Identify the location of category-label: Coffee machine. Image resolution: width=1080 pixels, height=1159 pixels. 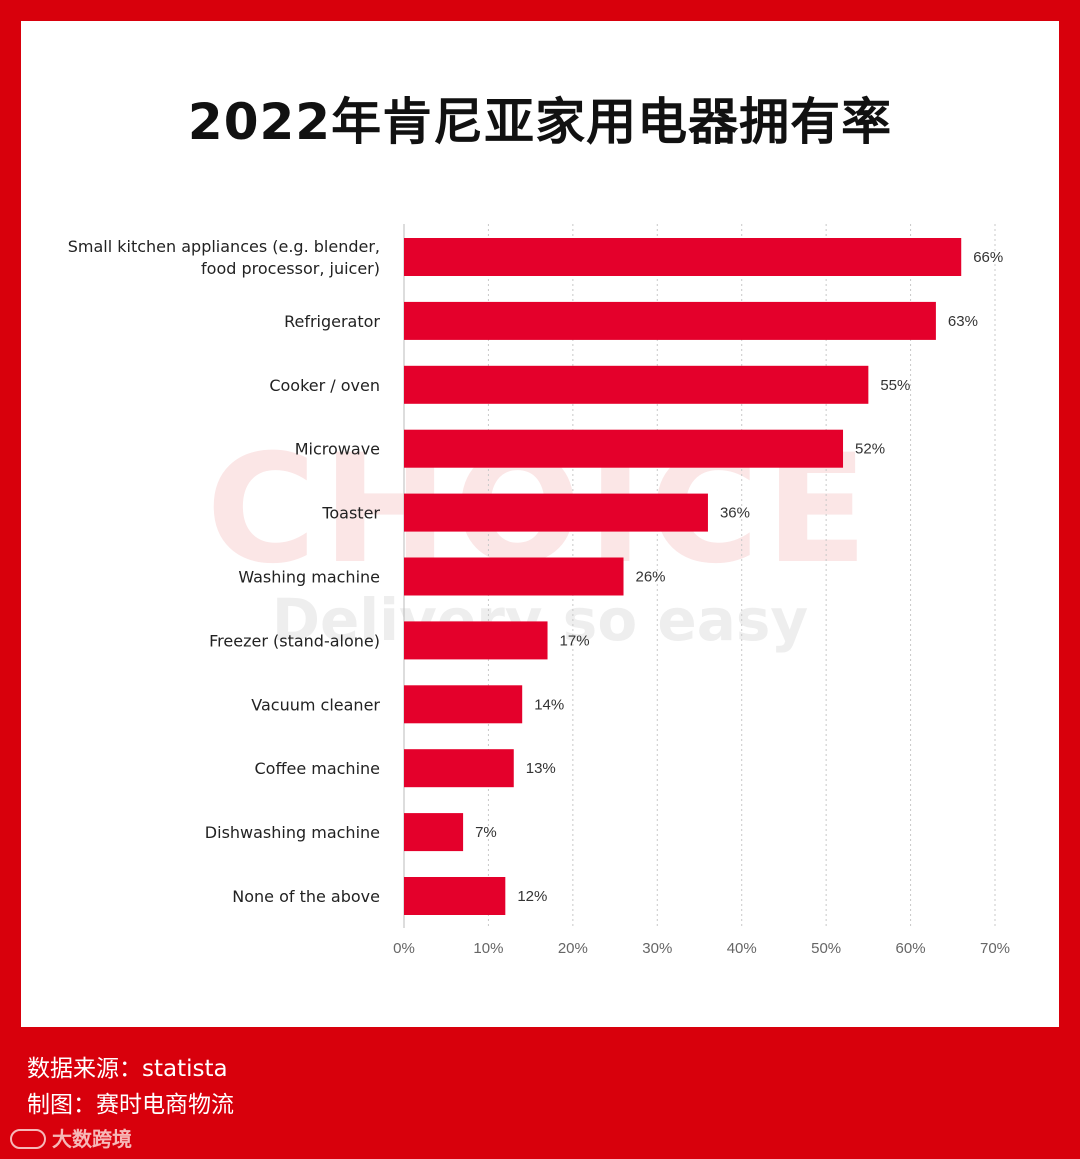
(317, 768).